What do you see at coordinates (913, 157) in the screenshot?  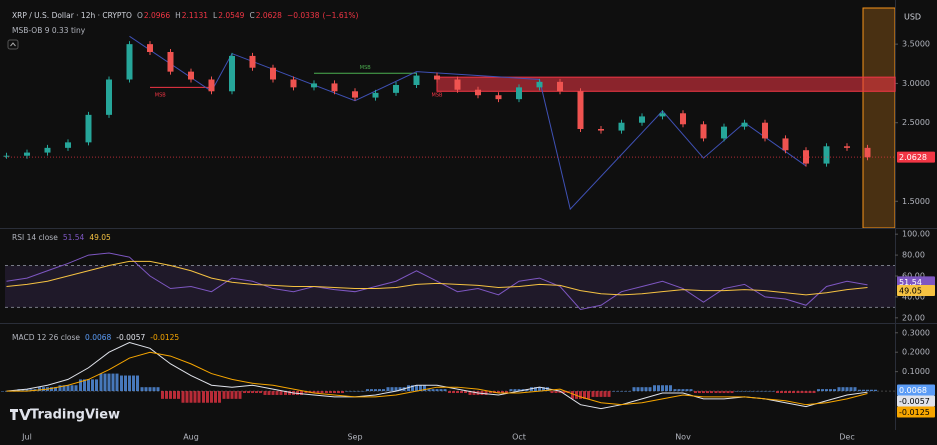 I see `value-box-label: 2.0628` at bounding box center [913, 157].